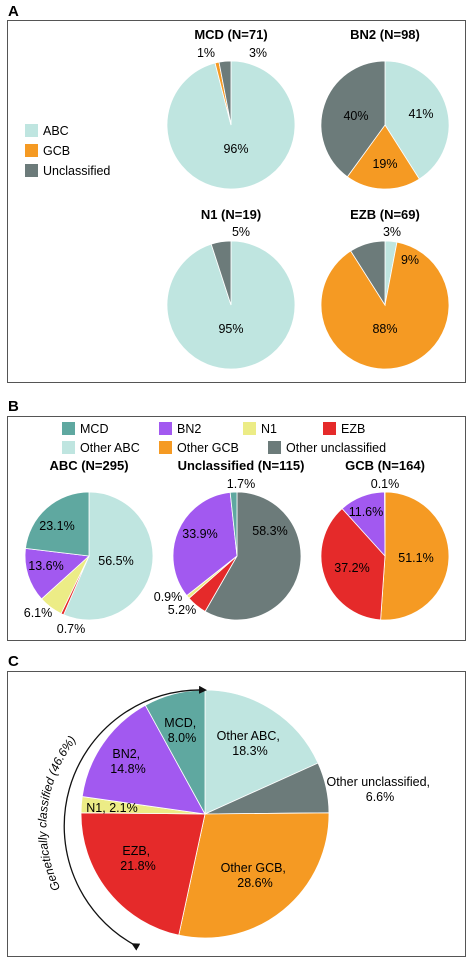  Describe the element at coordinates (241, 465) in the screenshot. I see `pie-title: Unclassified (N=115)` at that location.